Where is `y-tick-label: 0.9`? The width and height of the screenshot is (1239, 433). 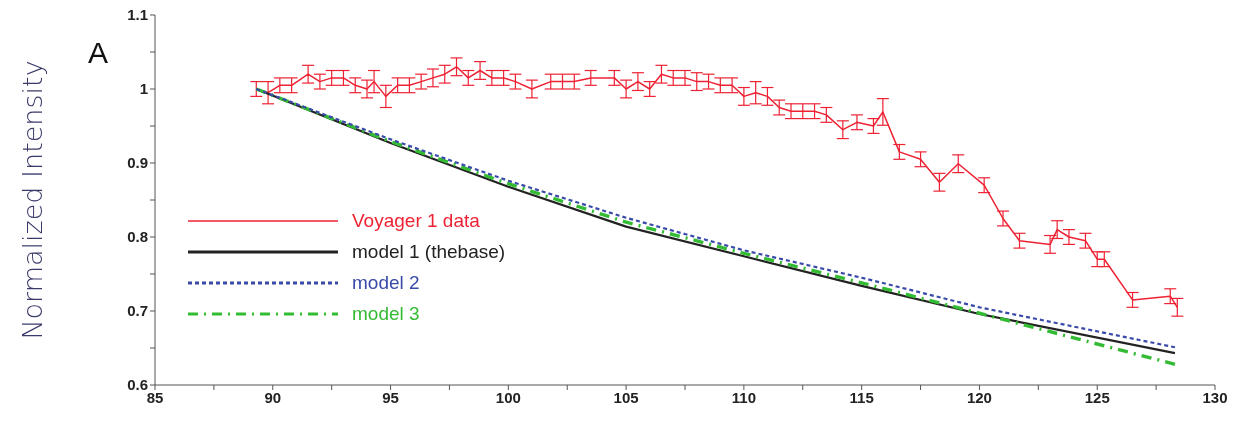
y-tick-label: 0.9 is located at coordinates (137, 163).